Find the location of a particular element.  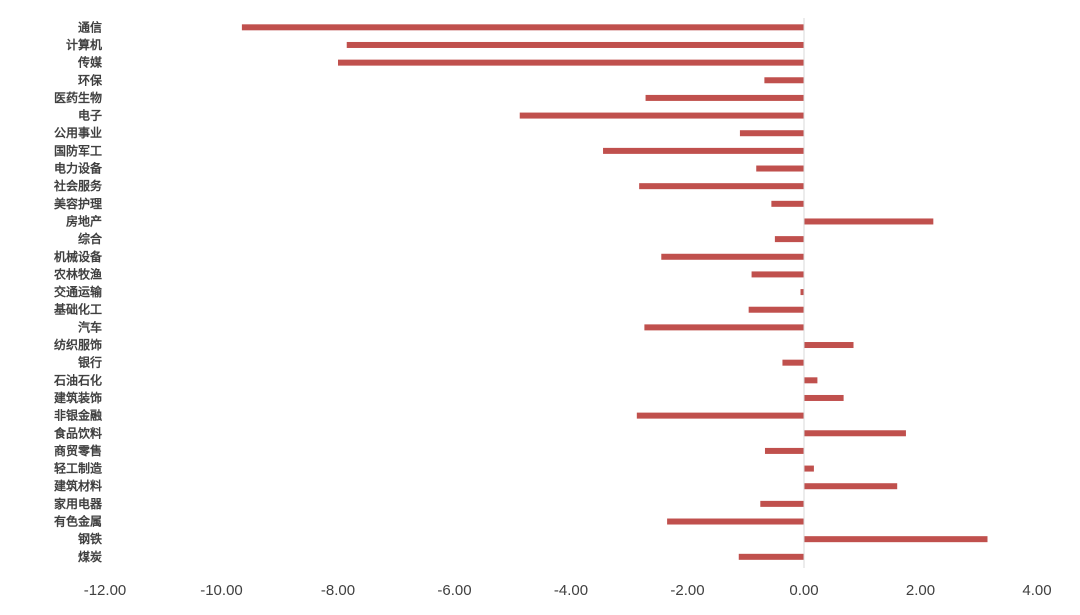

x-tick-label: -12.00 is located at coordinates (105, 590).